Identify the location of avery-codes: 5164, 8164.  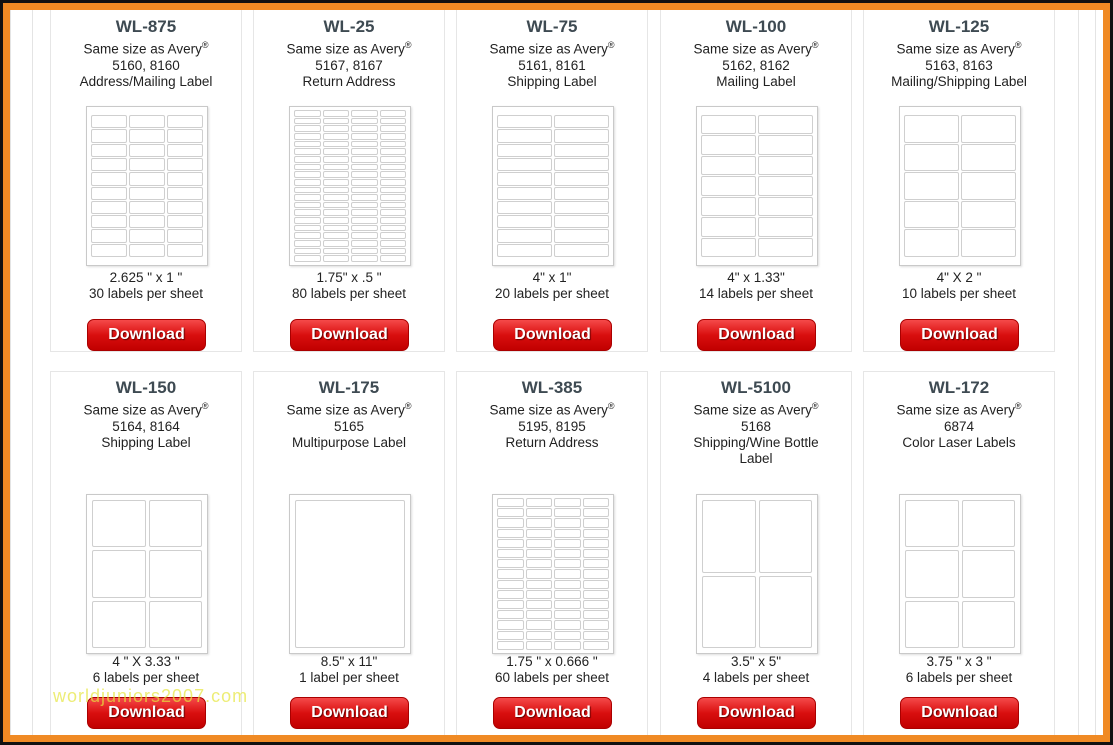
(146, 426).